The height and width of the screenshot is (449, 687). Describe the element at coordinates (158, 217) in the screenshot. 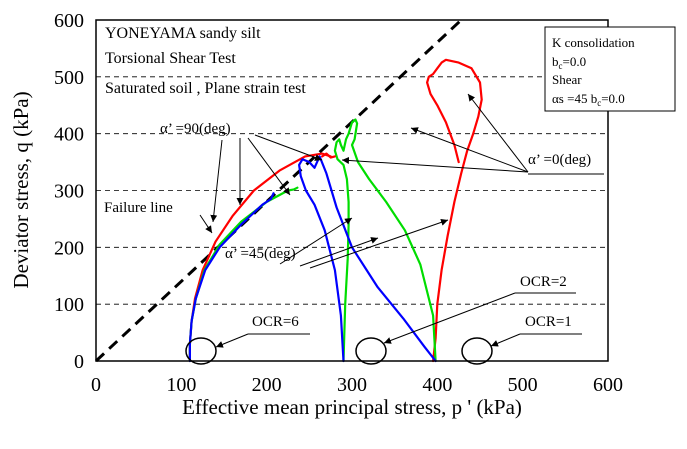

I see `failure-line-label: Failure line` at that location.